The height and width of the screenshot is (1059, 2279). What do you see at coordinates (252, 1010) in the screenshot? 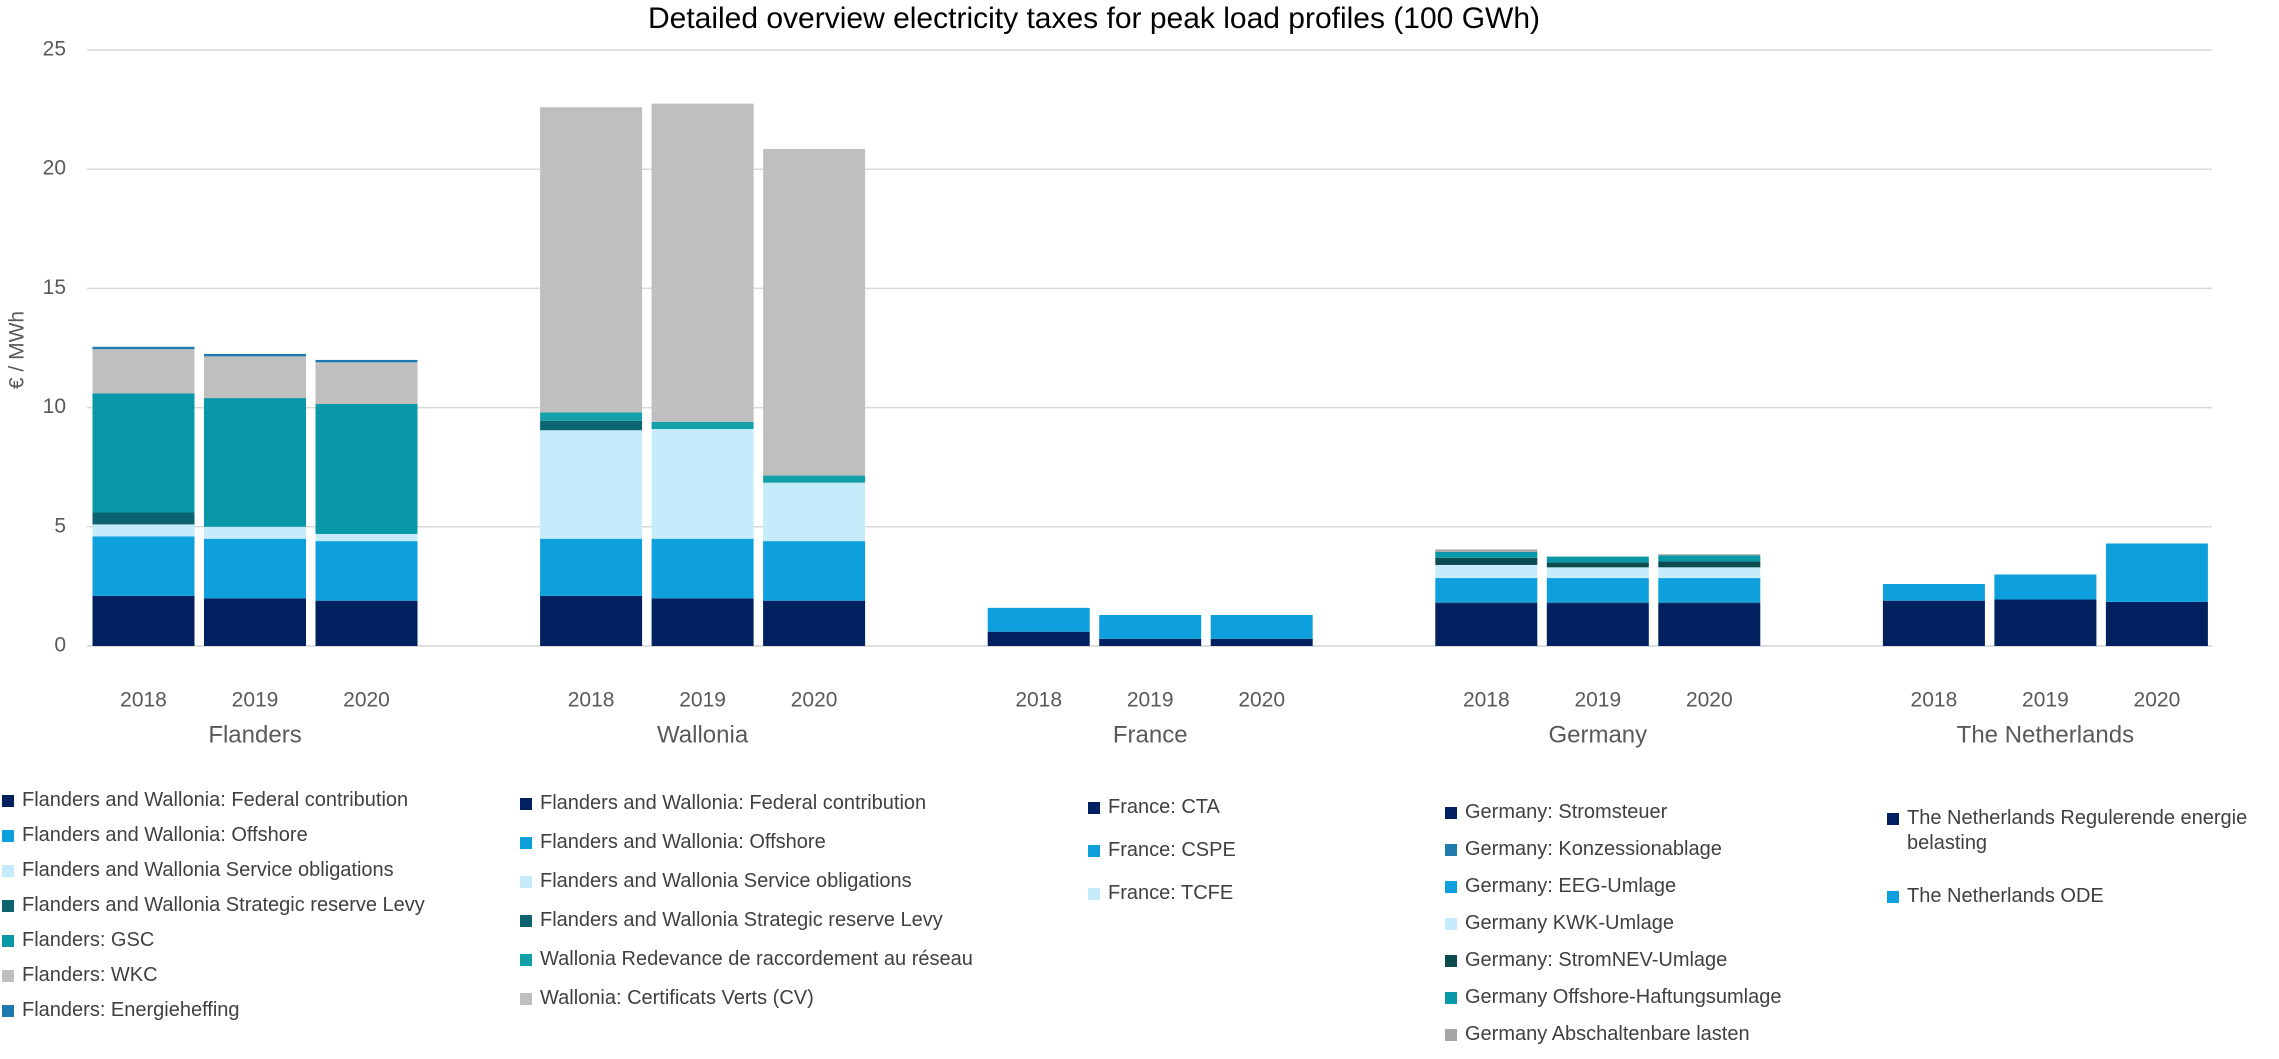
I see `legend-item: Flanders: Energieheffing` at bounding box center [252, 1010].